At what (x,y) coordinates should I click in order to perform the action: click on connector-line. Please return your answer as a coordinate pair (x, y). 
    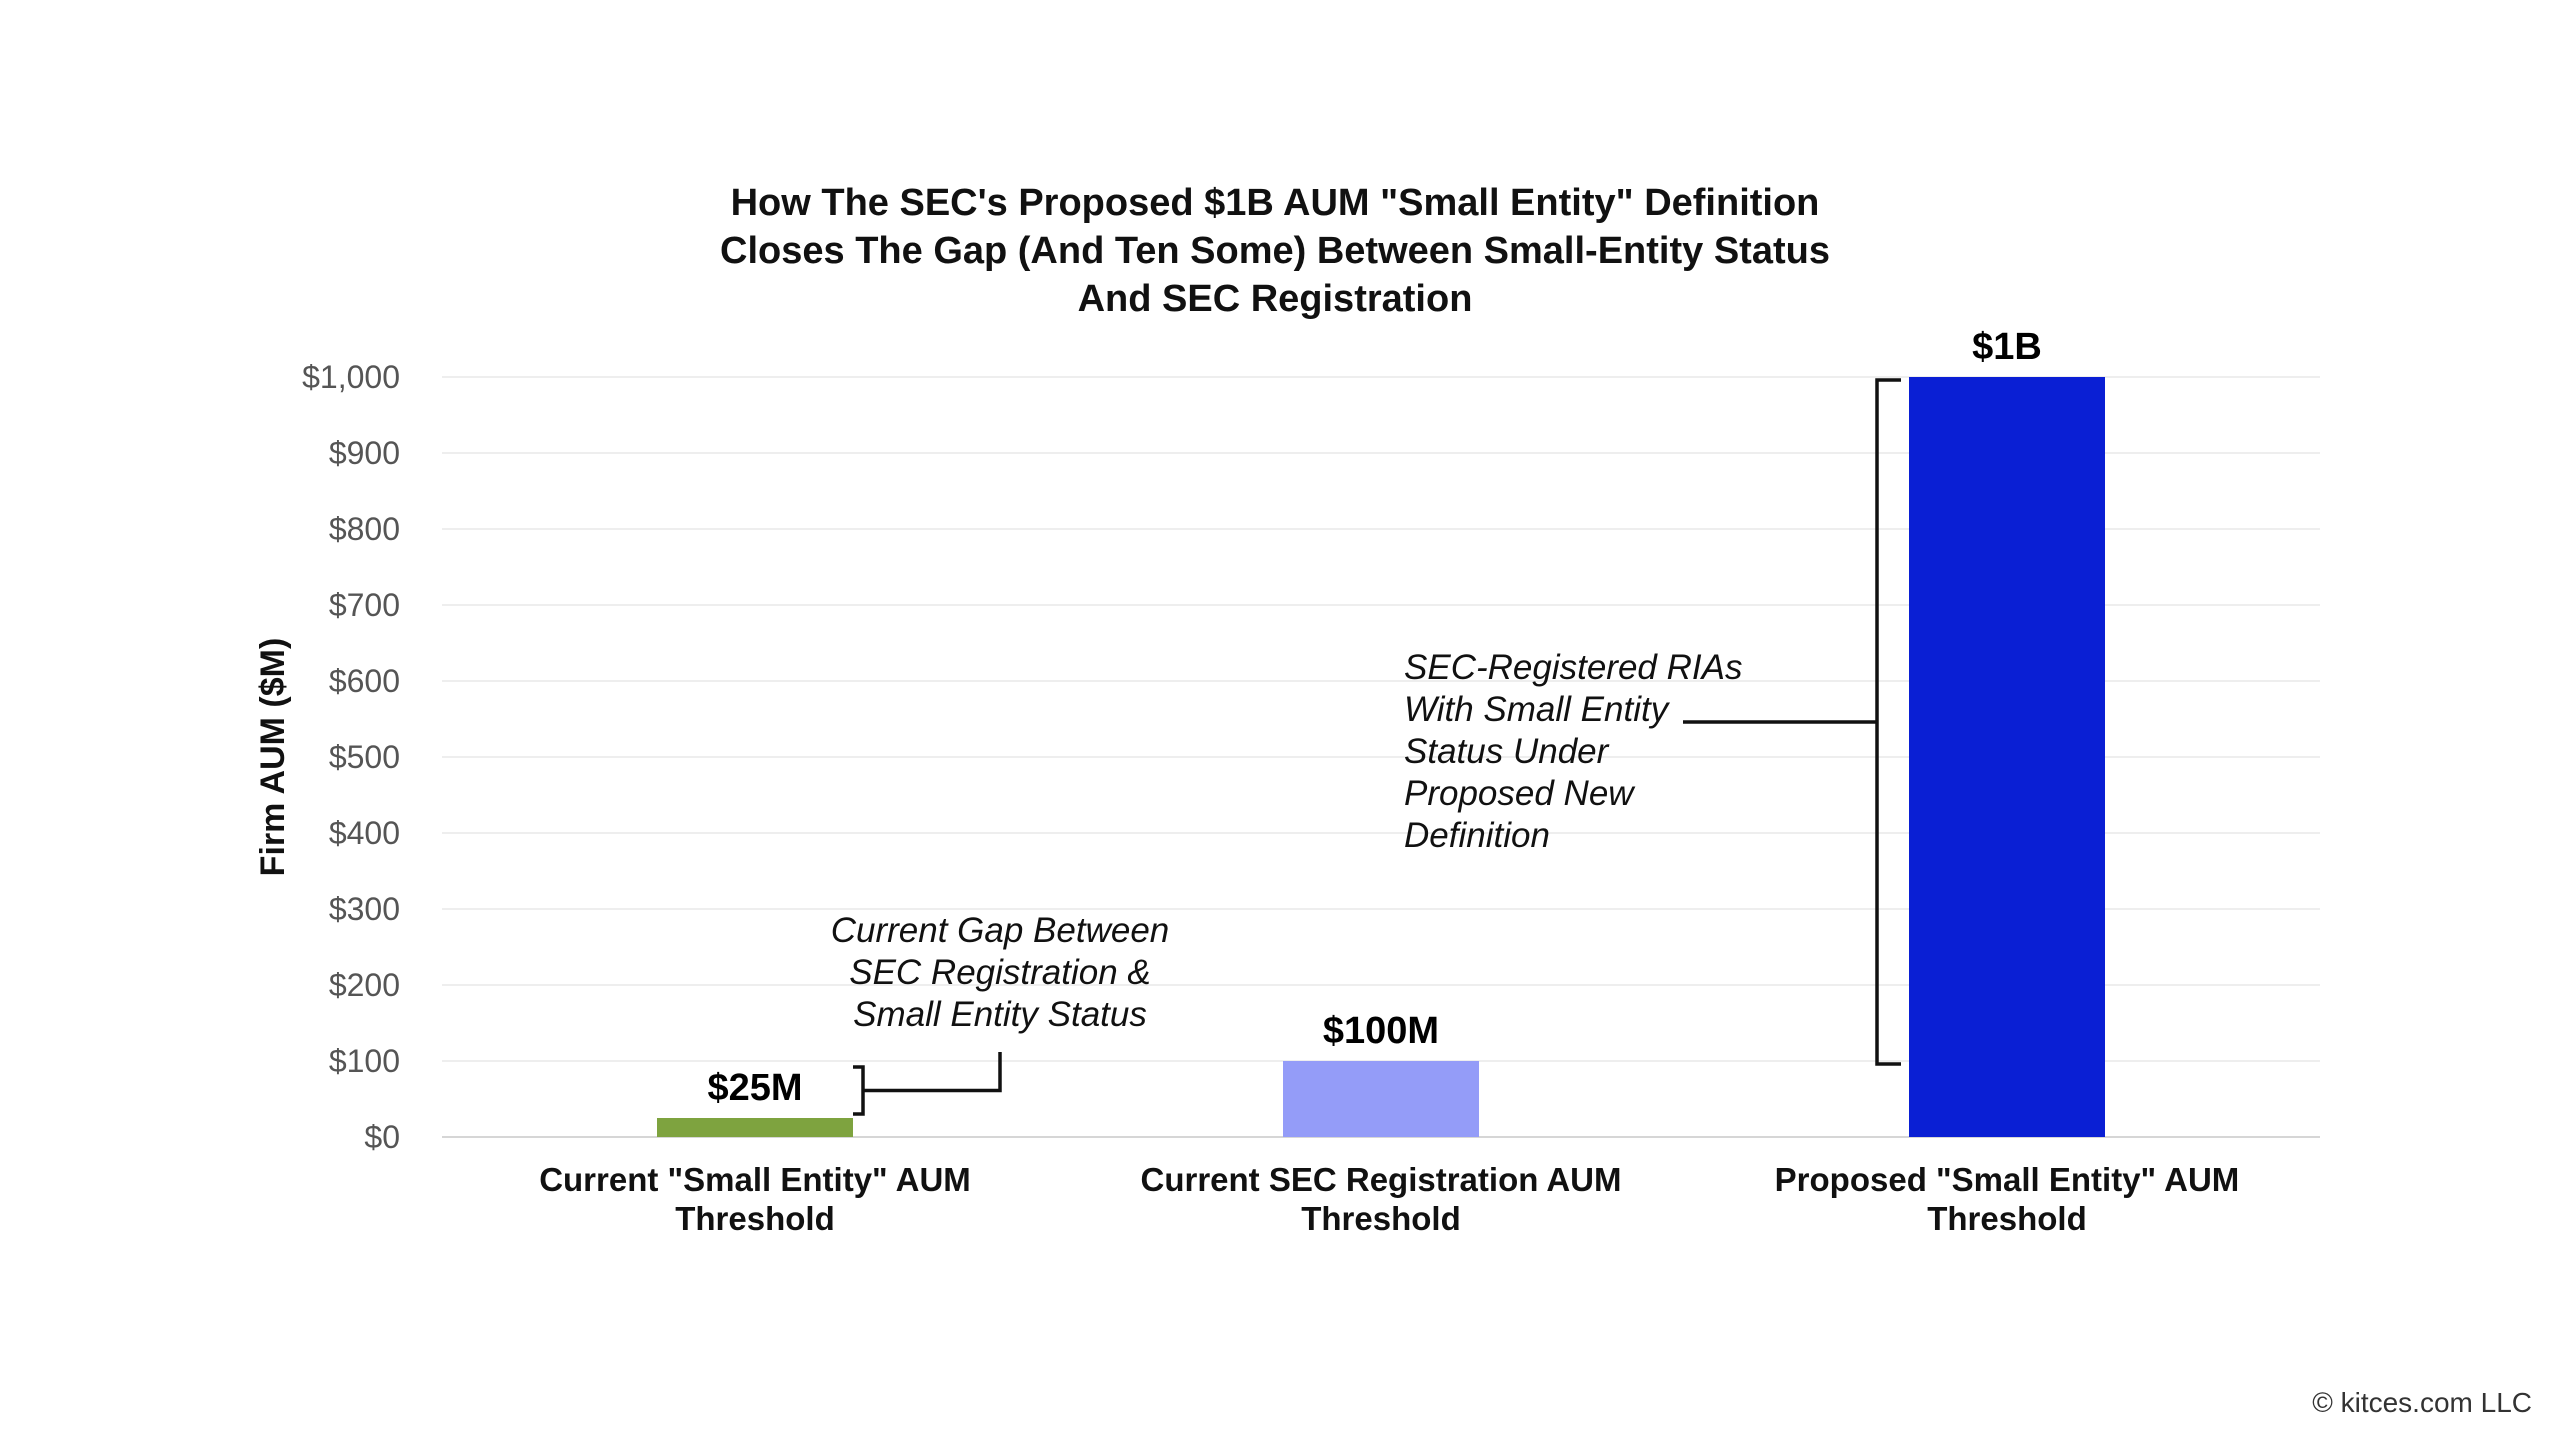
    Looking at the image, I should click on (932, 1072).